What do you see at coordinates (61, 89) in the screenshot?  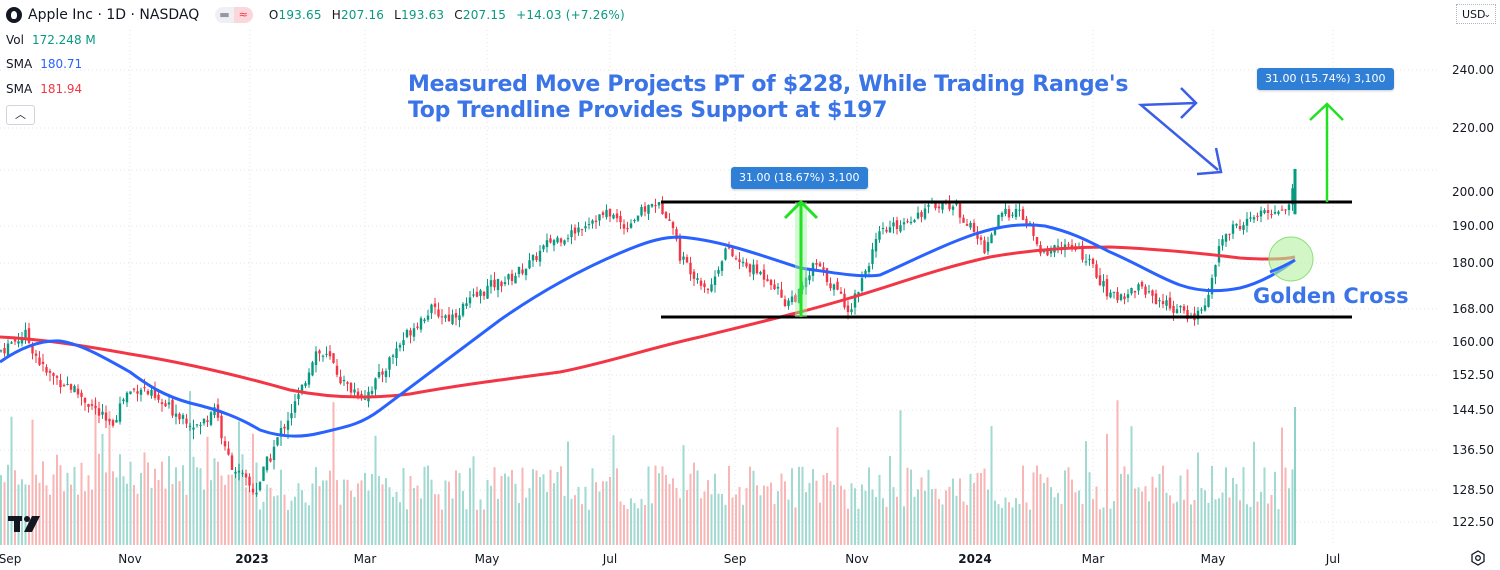 I see `sma-slow-value: 181.94` at bounding box center [61, 89].